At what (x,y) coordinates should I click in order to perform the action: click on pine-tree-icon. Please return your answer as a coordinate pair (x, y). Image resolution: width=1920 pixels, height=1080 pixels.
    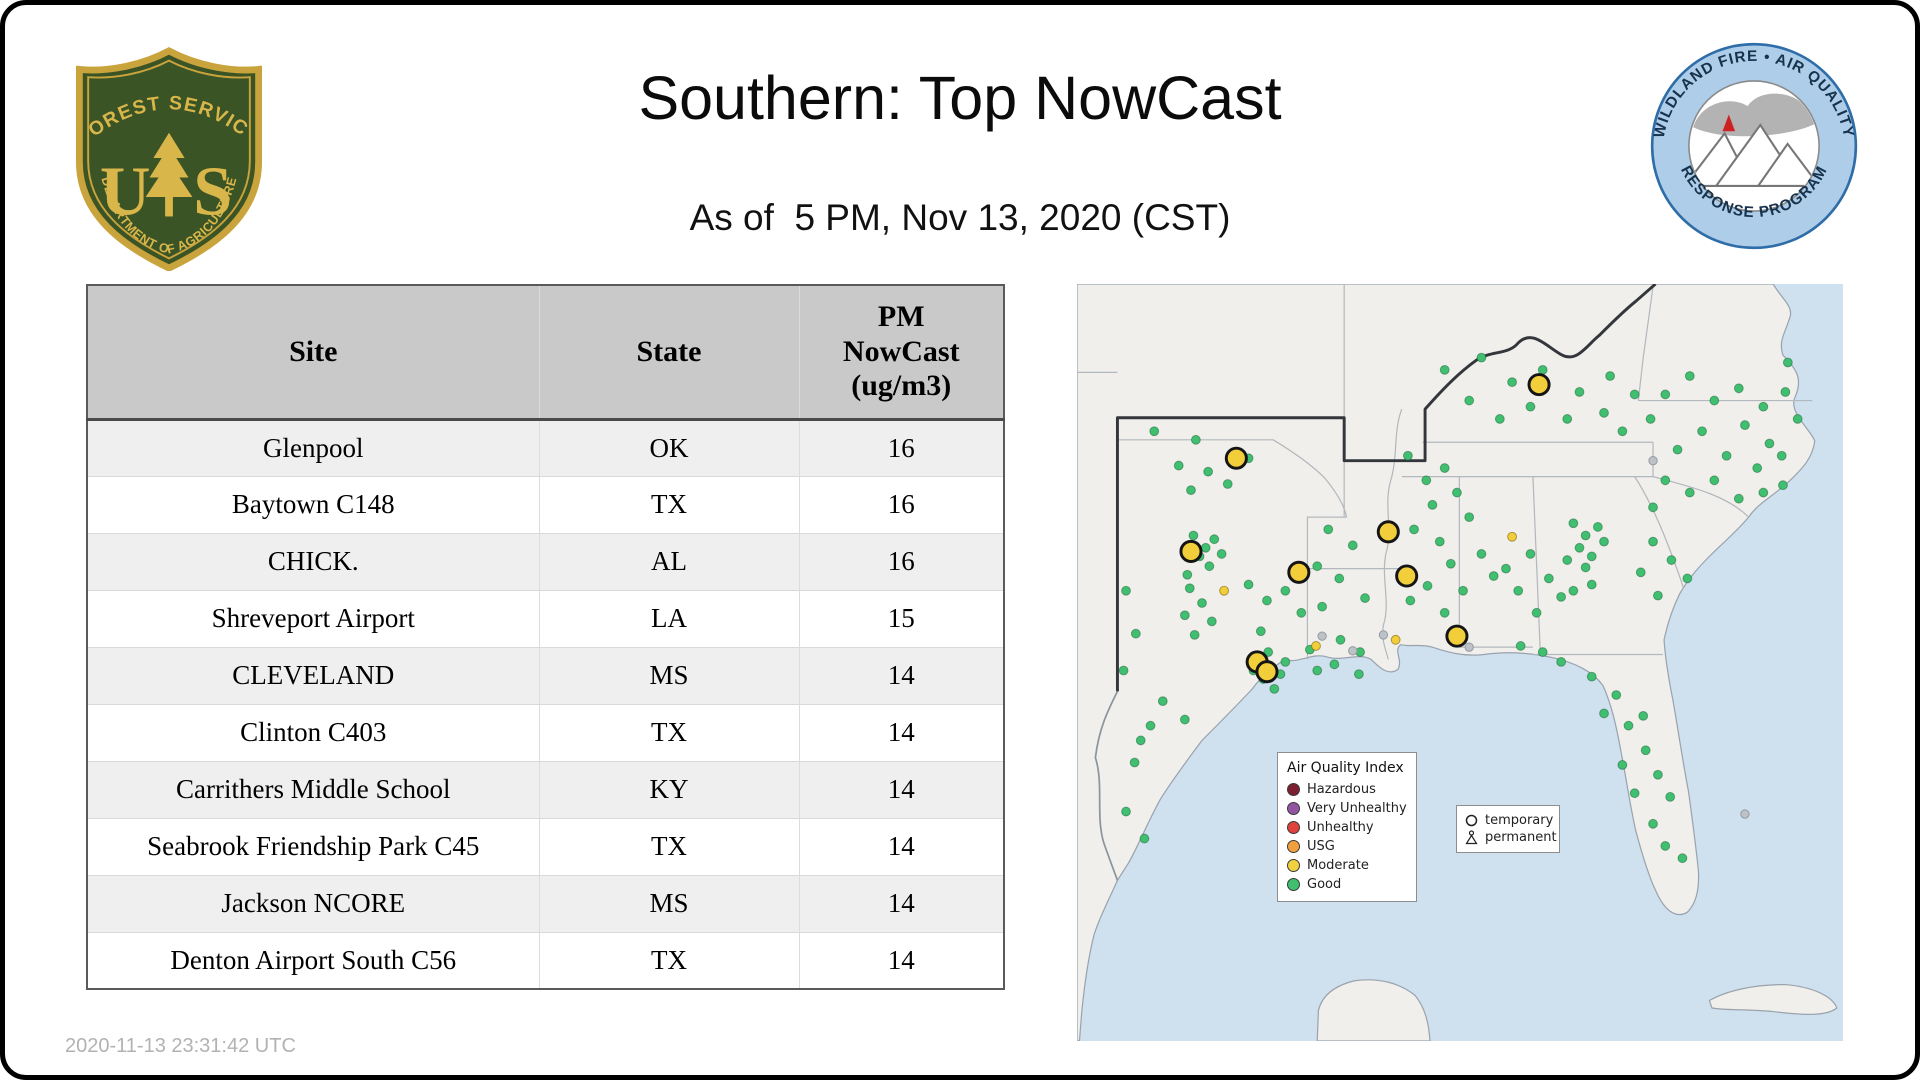
    Looking at the image, I should click on (169, 174).